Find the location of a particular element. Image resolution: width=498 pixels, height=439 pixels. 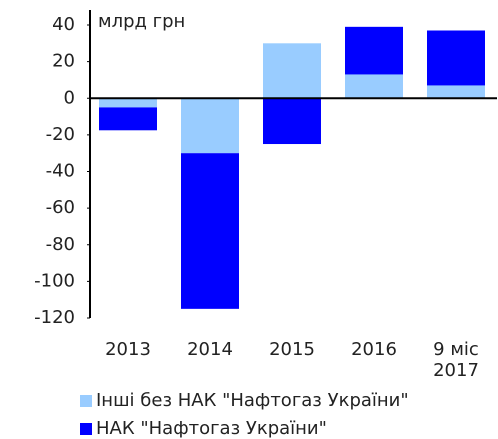

y-tick-label: -20 is located at coordinates (60, 134).